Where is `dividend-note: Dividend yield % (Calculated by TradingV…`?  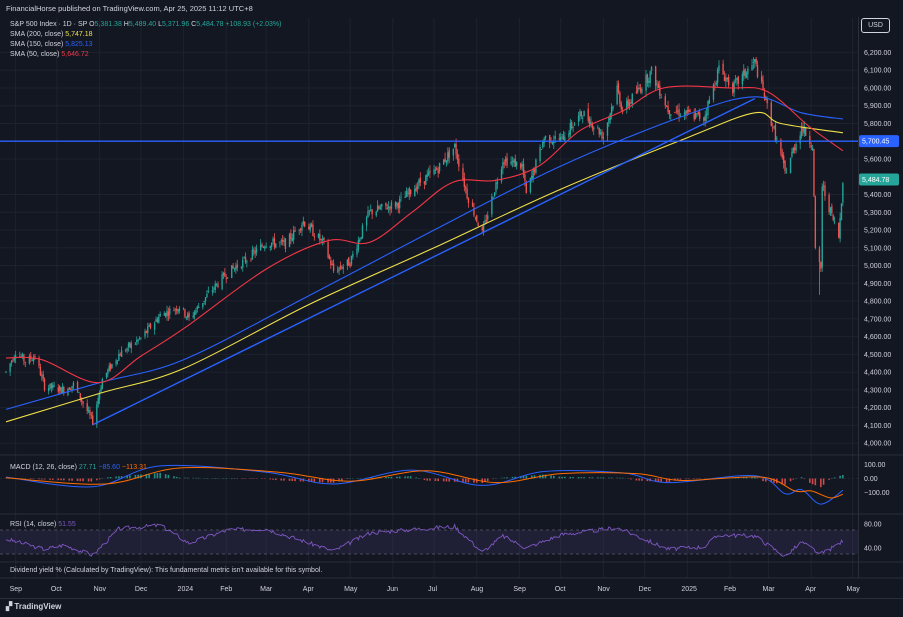
dividend-note: Dividend yield % (Calculated by TradingV… is located at coordinates (166, 570).